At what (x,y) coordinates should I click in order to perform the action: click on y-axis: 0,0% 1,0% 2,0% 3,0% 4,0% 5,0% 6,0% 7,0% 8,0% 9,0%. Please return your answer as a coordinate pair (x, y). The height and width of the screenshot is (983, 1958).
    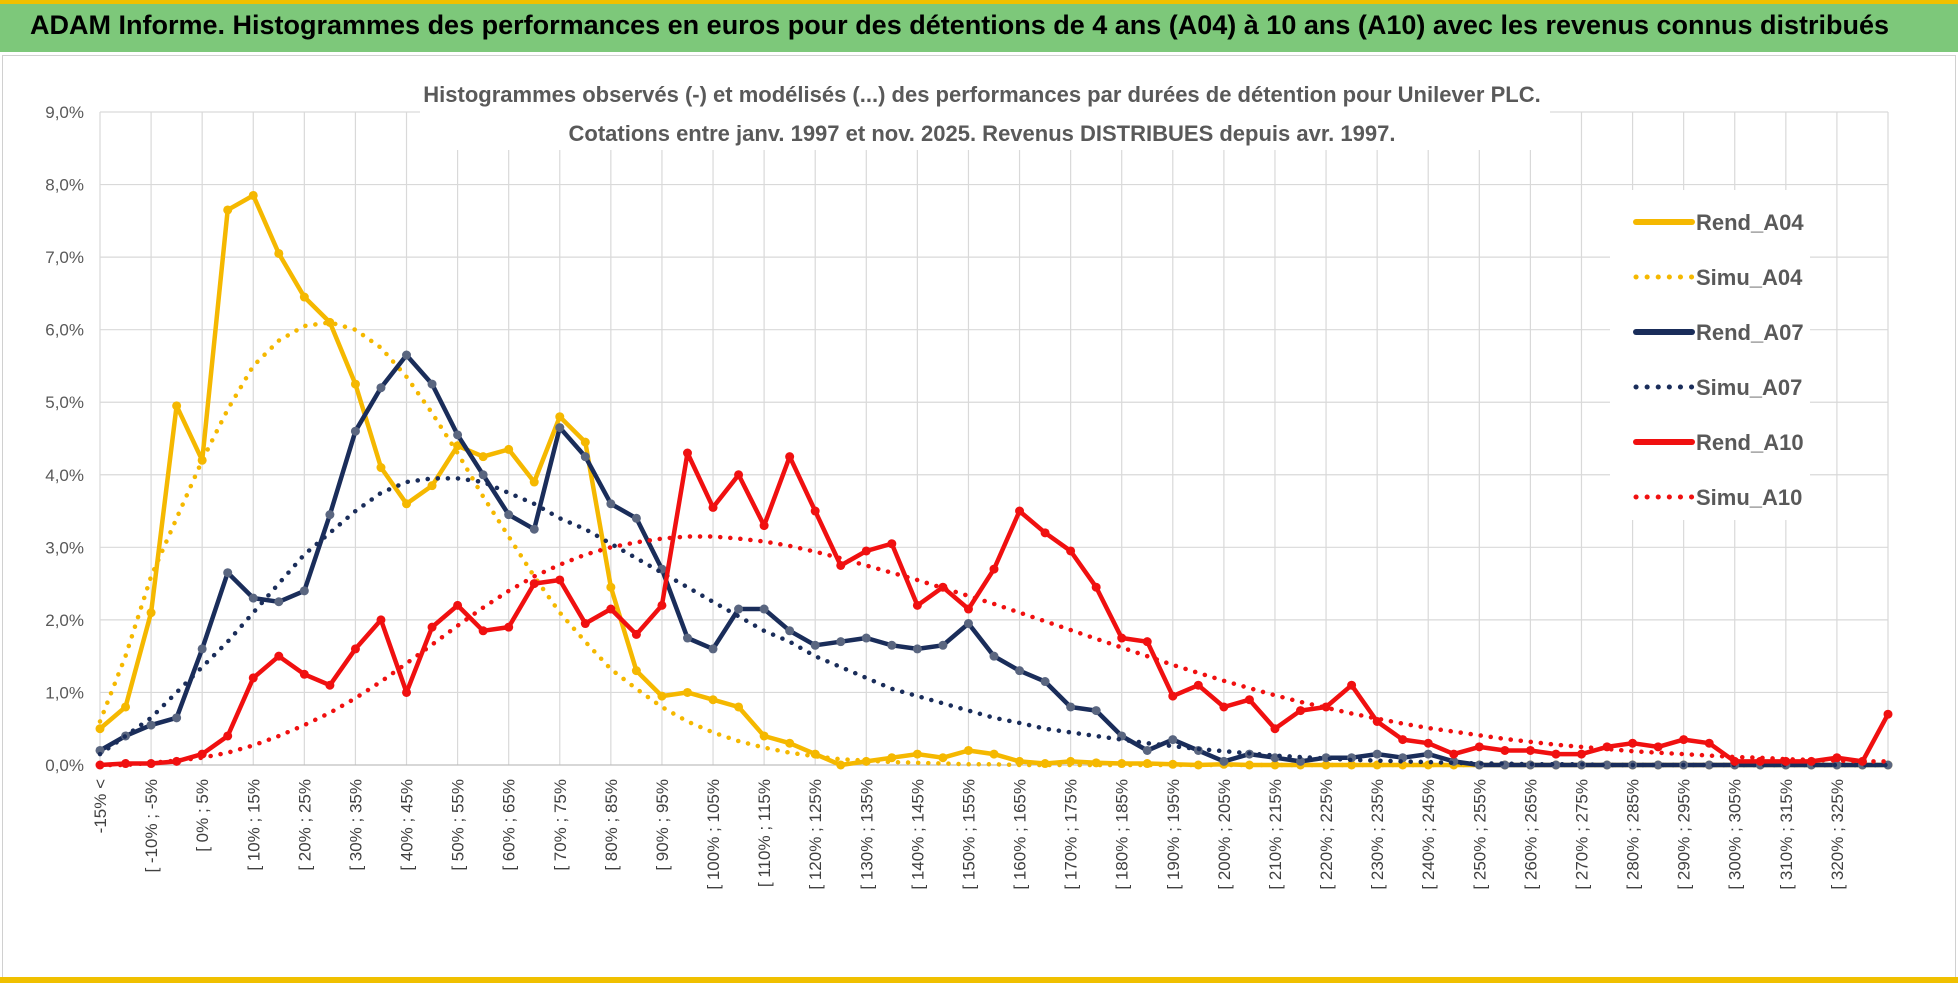
    Looking at the image, I should click on (64, 439).